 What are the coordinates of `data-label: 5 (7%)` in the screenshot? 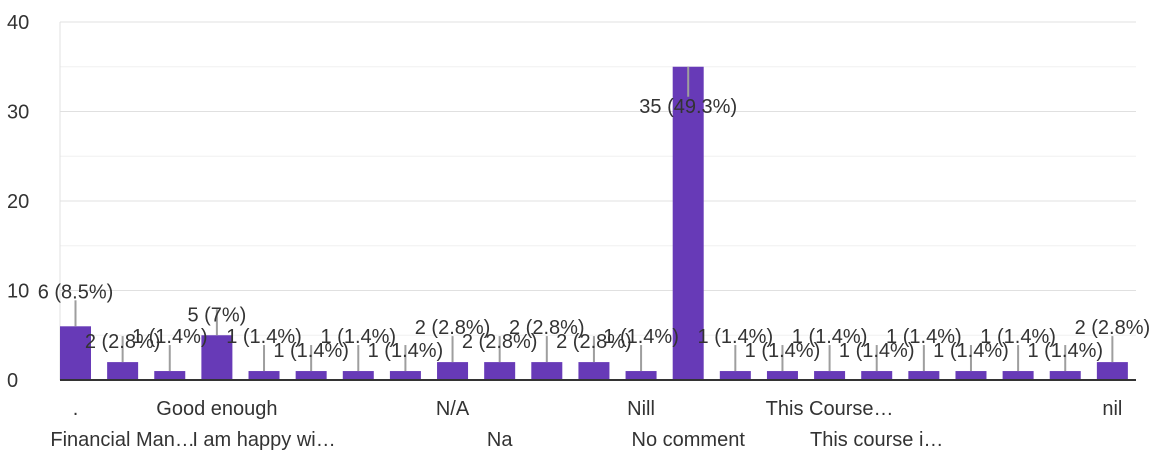 It's located at (216, 315).